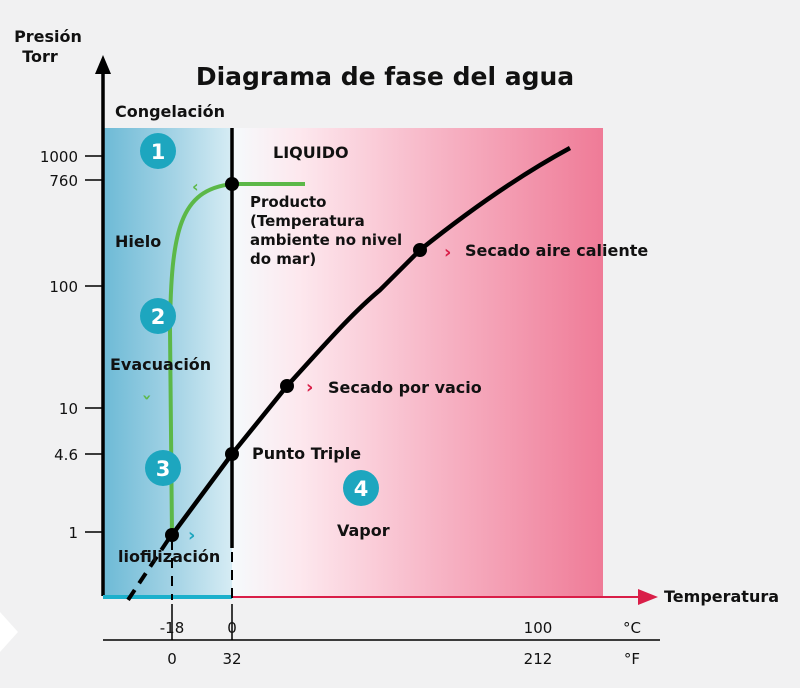 The width and height of the screenshot is (800, 688). I want to click on point-liofilizacion, so click(172, 535).